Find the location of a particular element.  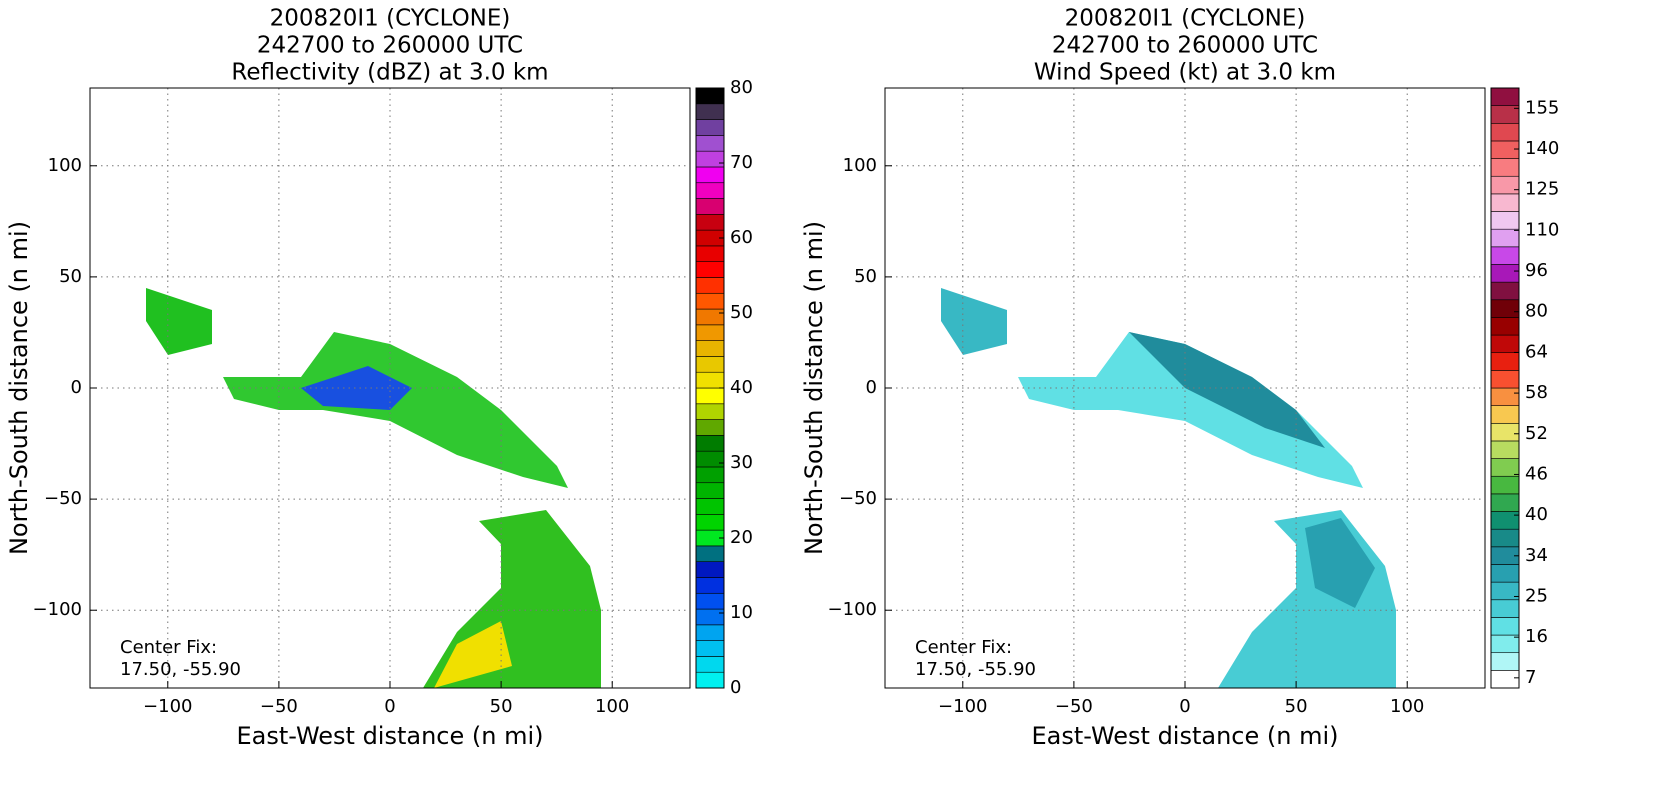

colorbar-label: 7 is located at coordinates (1530, 677).